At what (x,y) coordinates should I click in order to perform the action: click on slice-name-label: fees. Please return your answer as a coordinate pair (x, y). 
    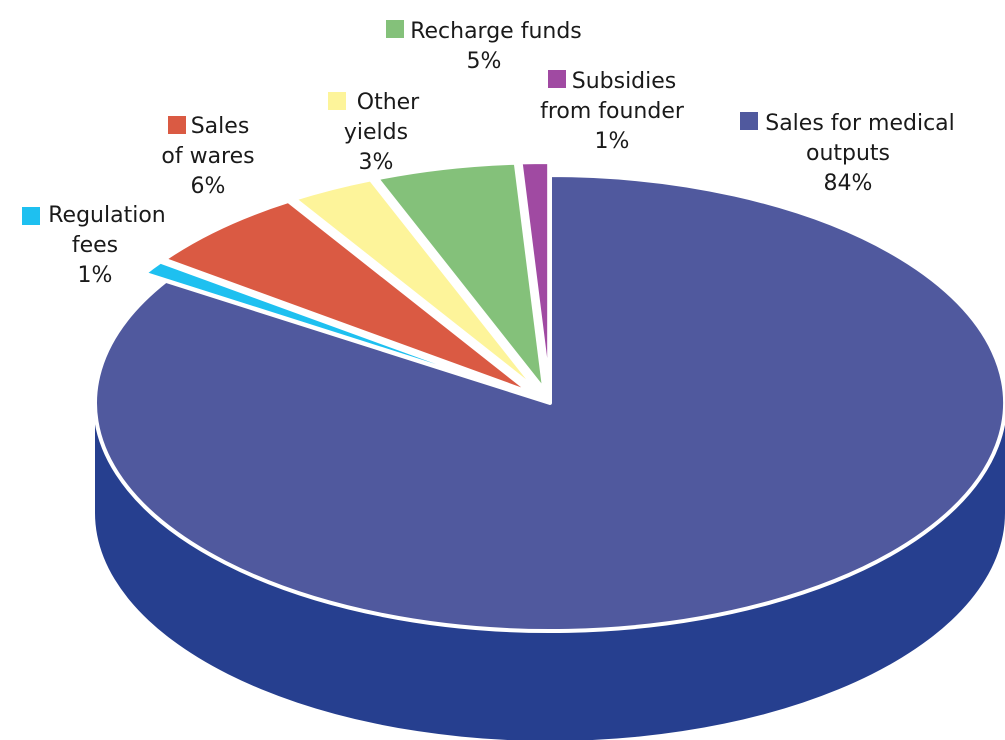
    Looking at the image, I should click on (95, 245).